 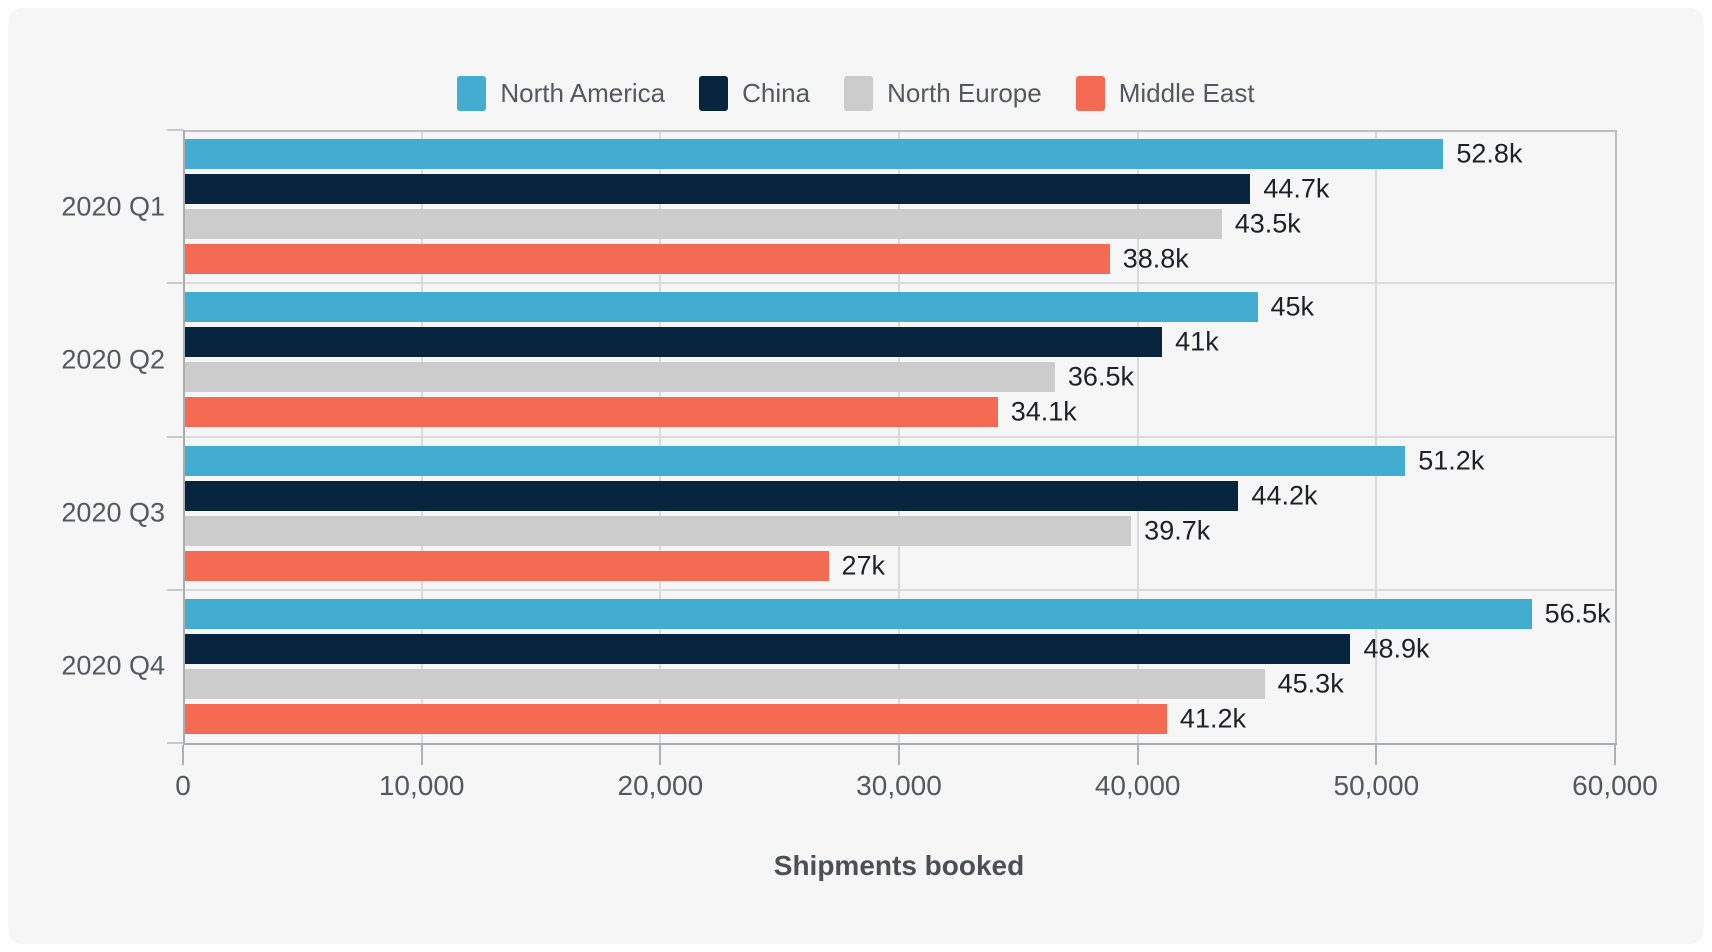 What do you see at coordinates (184, 437) in the screenshot?
I see `y-axis-line` at bounding box center [184, 437].